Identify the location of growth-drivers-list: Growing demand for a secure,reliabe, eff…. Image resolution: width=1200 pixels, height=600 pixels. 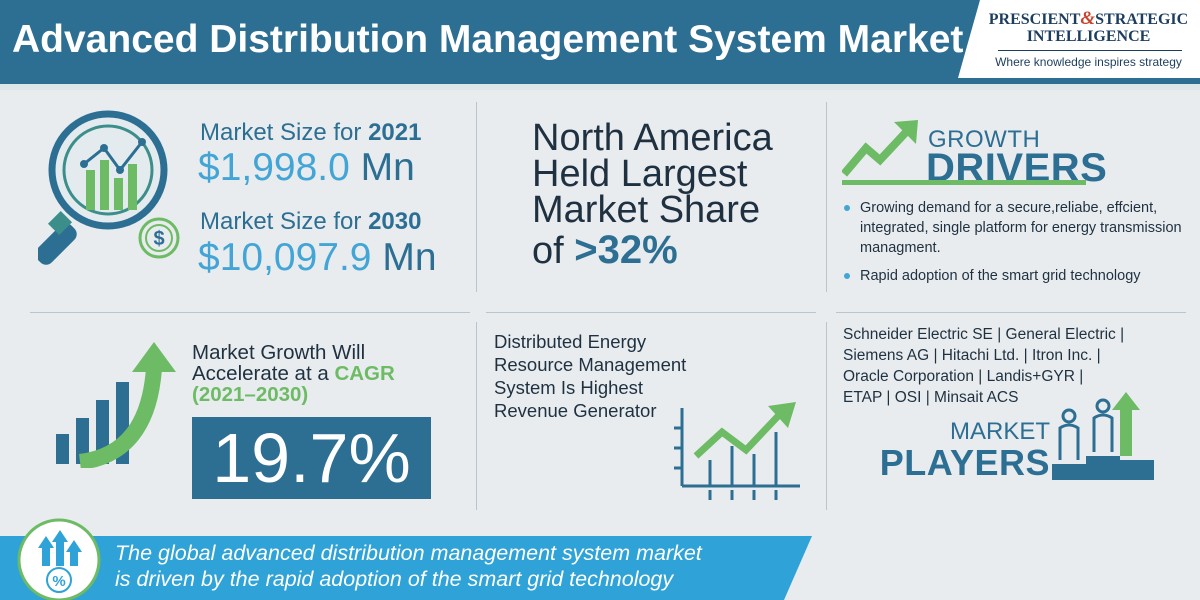
(1017, 246).